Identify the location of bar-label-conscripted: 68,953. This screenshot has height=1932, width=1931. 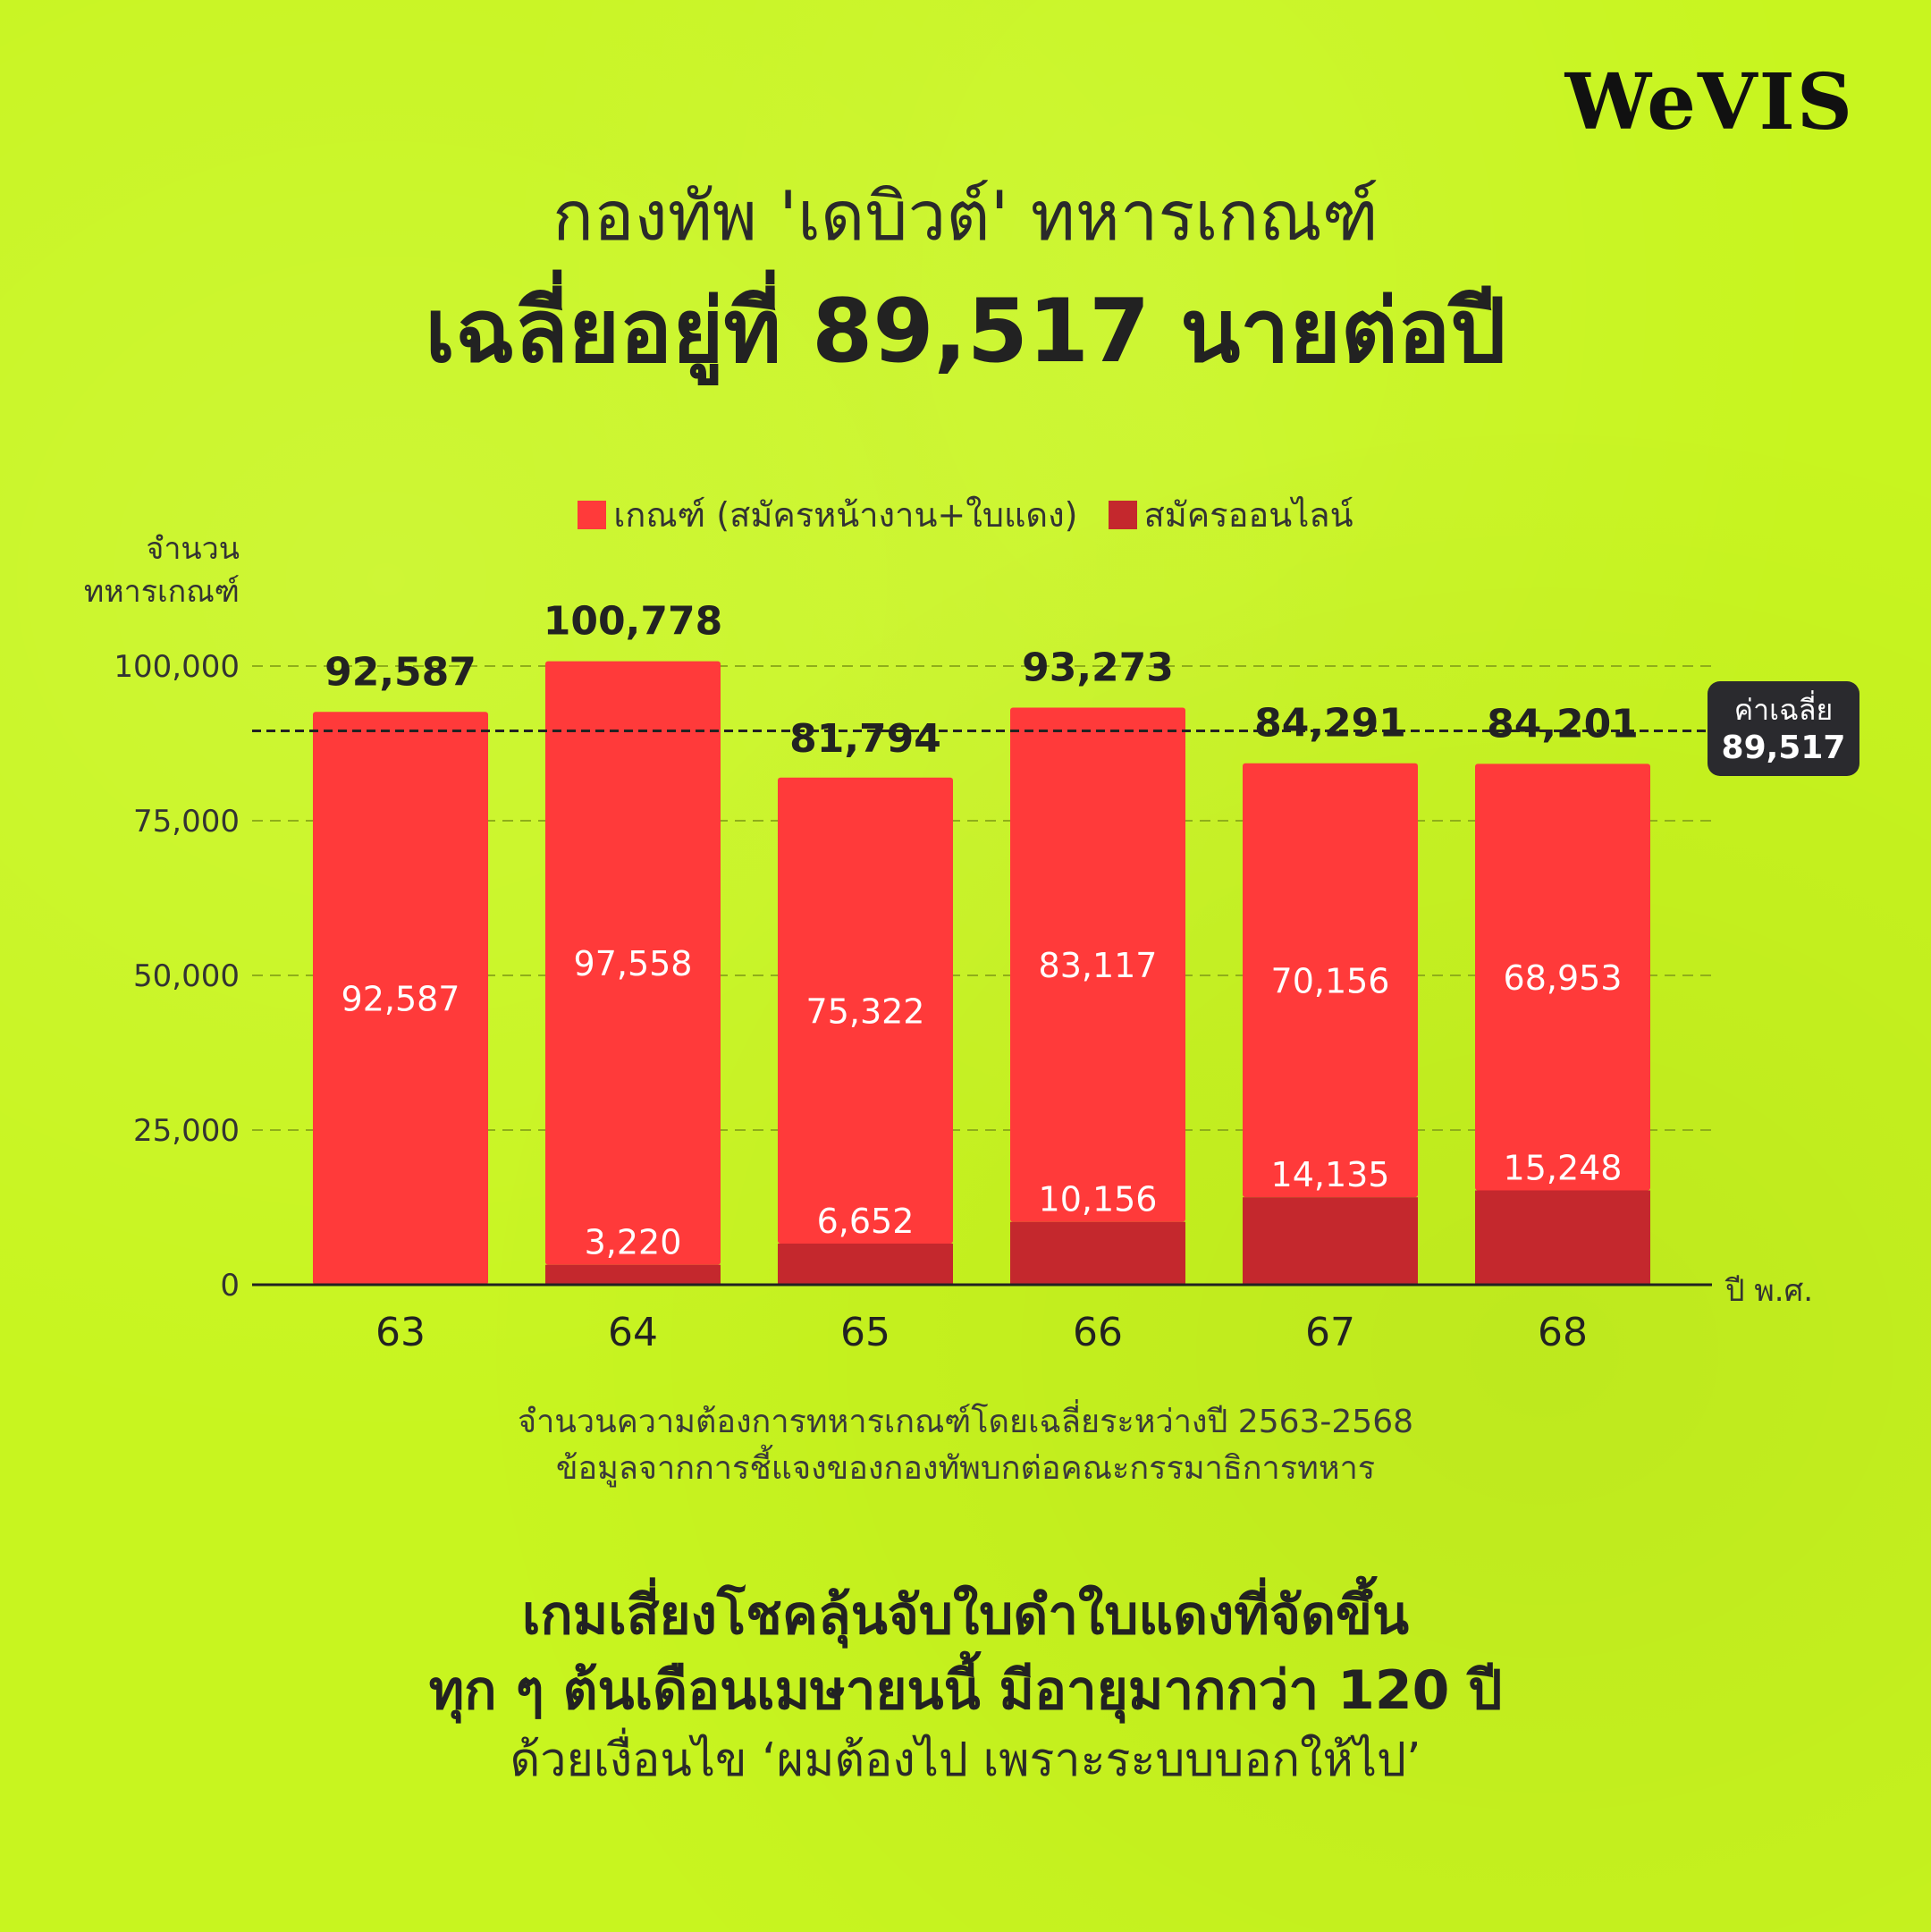
(1563, 978).